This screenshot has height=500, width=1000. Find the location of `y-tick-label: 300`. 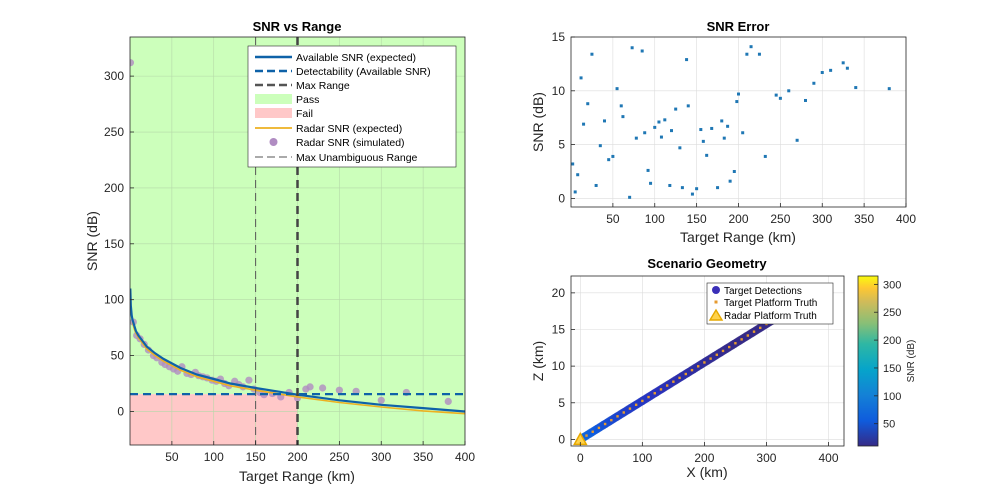

y-tick-label: 300 is located at coordinates (114, 76).